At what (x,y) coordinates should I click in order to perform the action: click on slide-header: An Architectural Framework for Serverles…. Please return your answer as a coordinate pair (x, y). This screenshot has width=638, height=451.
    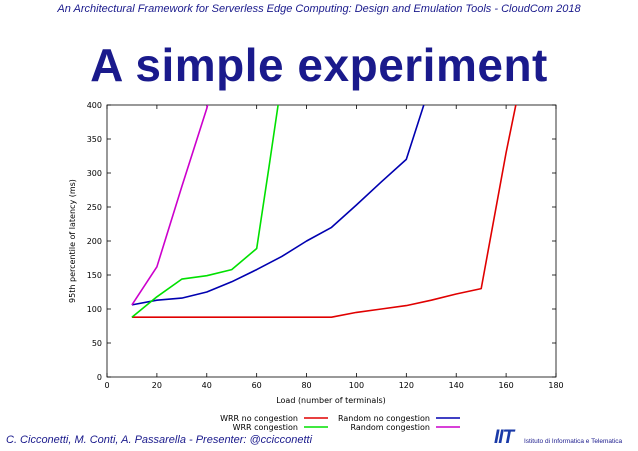
    Looking at the image, I should click on (319, 9).